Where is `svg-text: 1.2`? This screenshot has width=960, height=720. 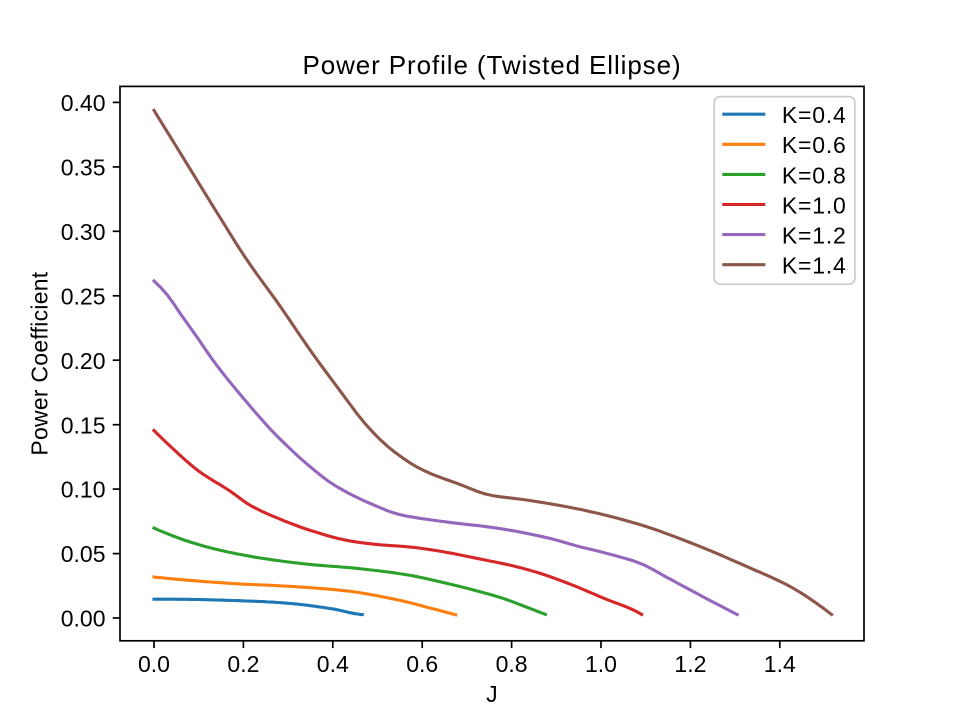
svg-text: 1.2 is located at coordinates (690, 664).